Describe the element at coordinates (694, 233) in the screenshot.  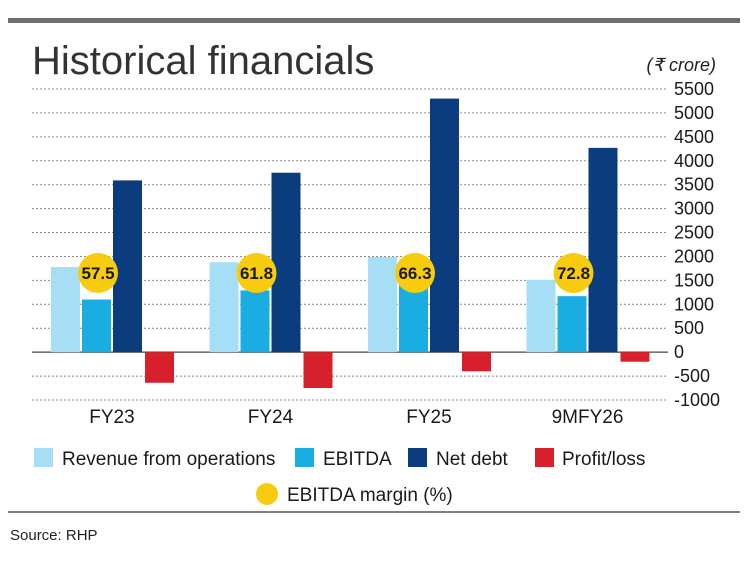
I see `y-tick-label: 2500` at that location.